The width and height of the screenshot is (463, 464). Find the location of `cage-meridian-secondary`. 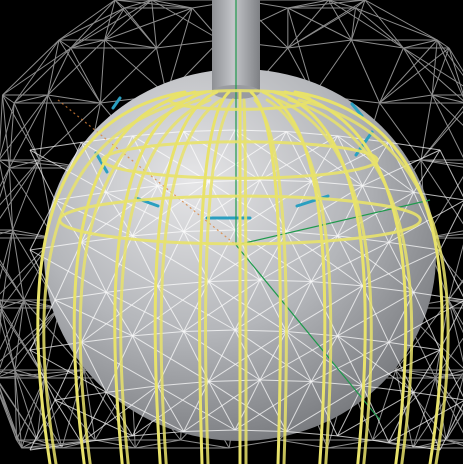

cage-meridian-secondary is located at coordinates (191, 281).